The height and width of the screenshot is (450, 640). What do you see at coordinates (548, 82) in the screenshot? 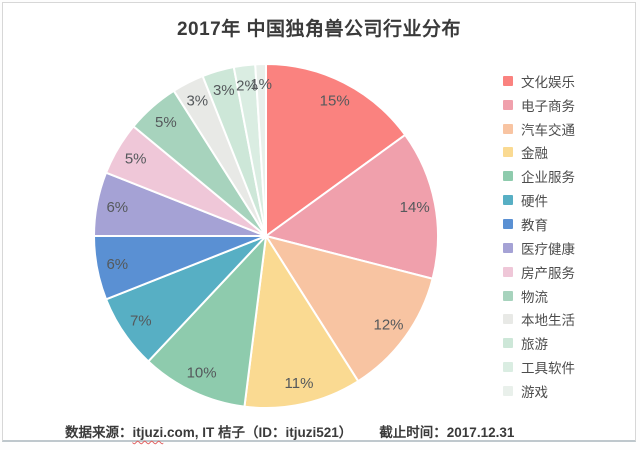
I see `legend-label: 文化娱乐` at bounding box center [548, 82].